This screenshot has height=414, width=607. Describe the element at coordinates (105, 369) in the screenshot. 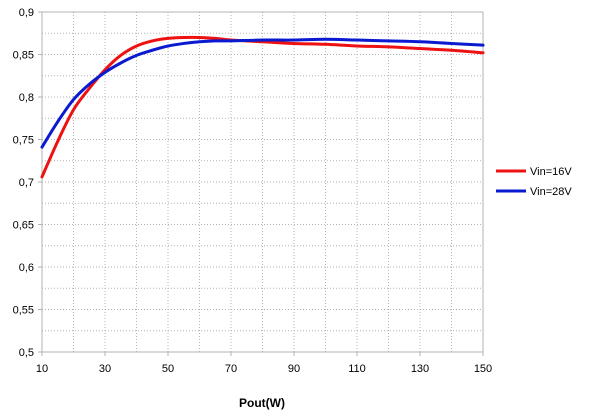

I see `x-tick-label: 30` at that location.